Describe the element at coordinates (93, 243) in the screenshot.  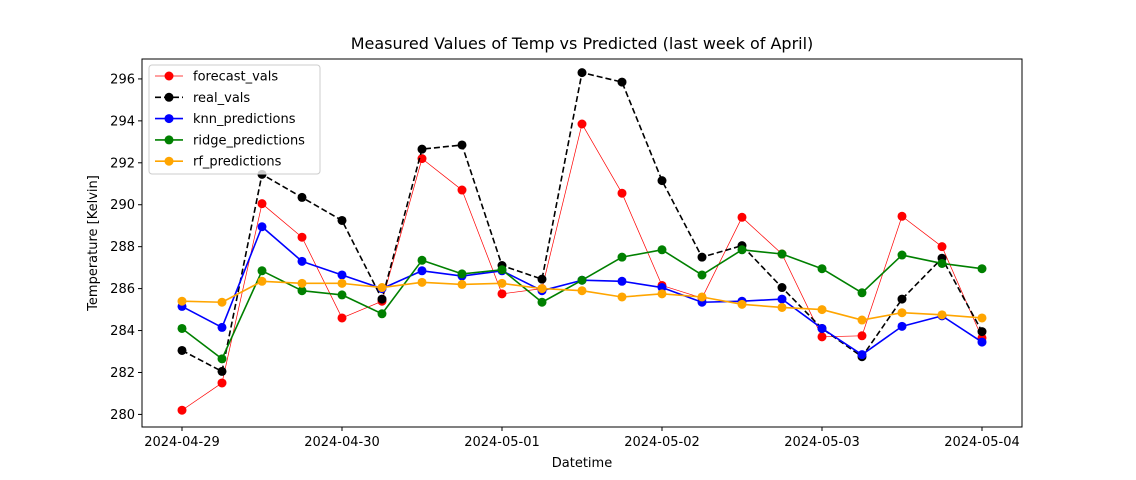
I see `y-axis-label: Temperature [Kelvin]` at that location.